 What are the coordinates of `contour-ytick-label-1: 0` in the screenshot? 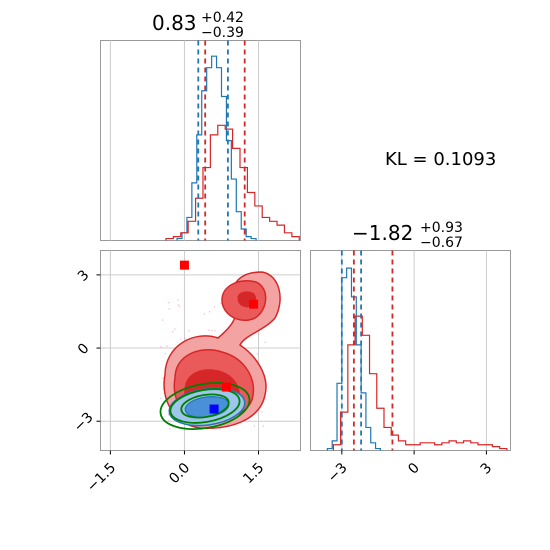 It's located at (84, 349).